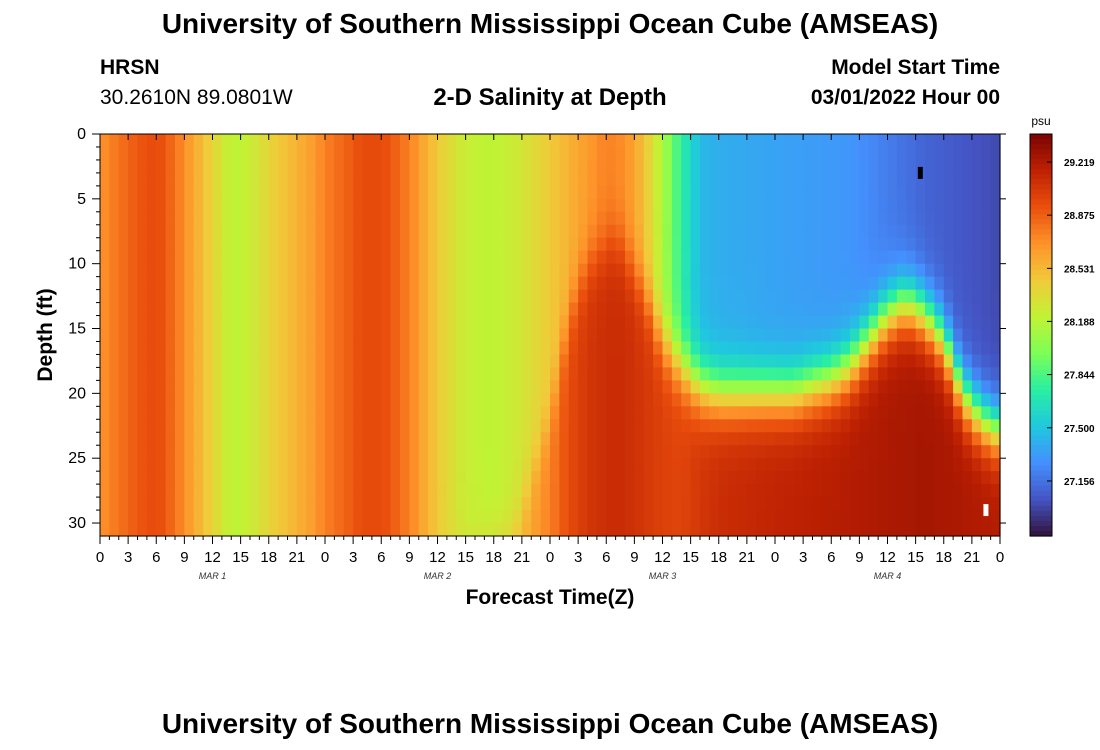 Image resolution: width=1100 pixels, height=750 pixels. Describe the element at coordinates (747, 557) in the screenshot. I see `x-tick-label: 21` at that location.